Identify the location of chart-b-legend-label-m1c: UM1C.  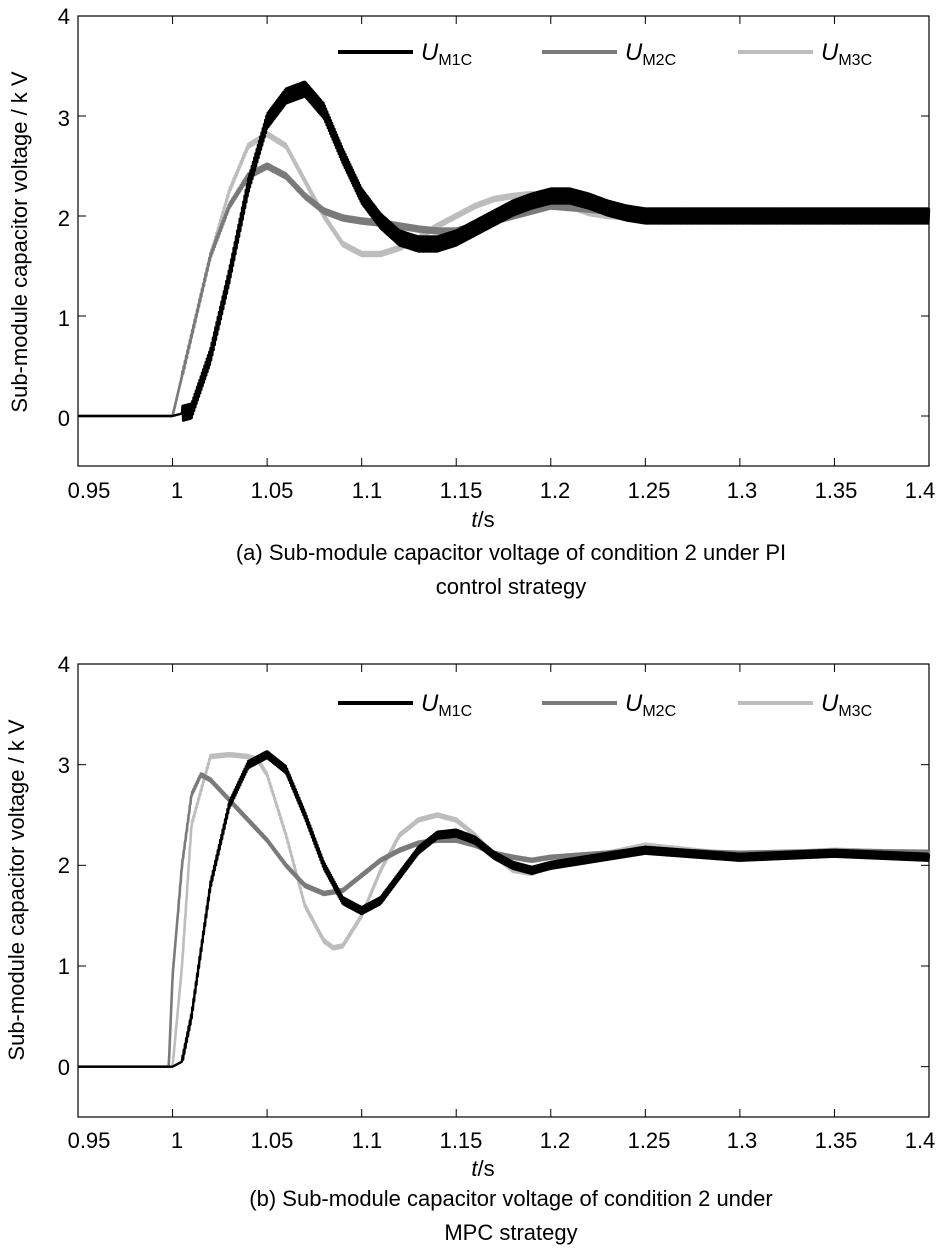
(446, 705).